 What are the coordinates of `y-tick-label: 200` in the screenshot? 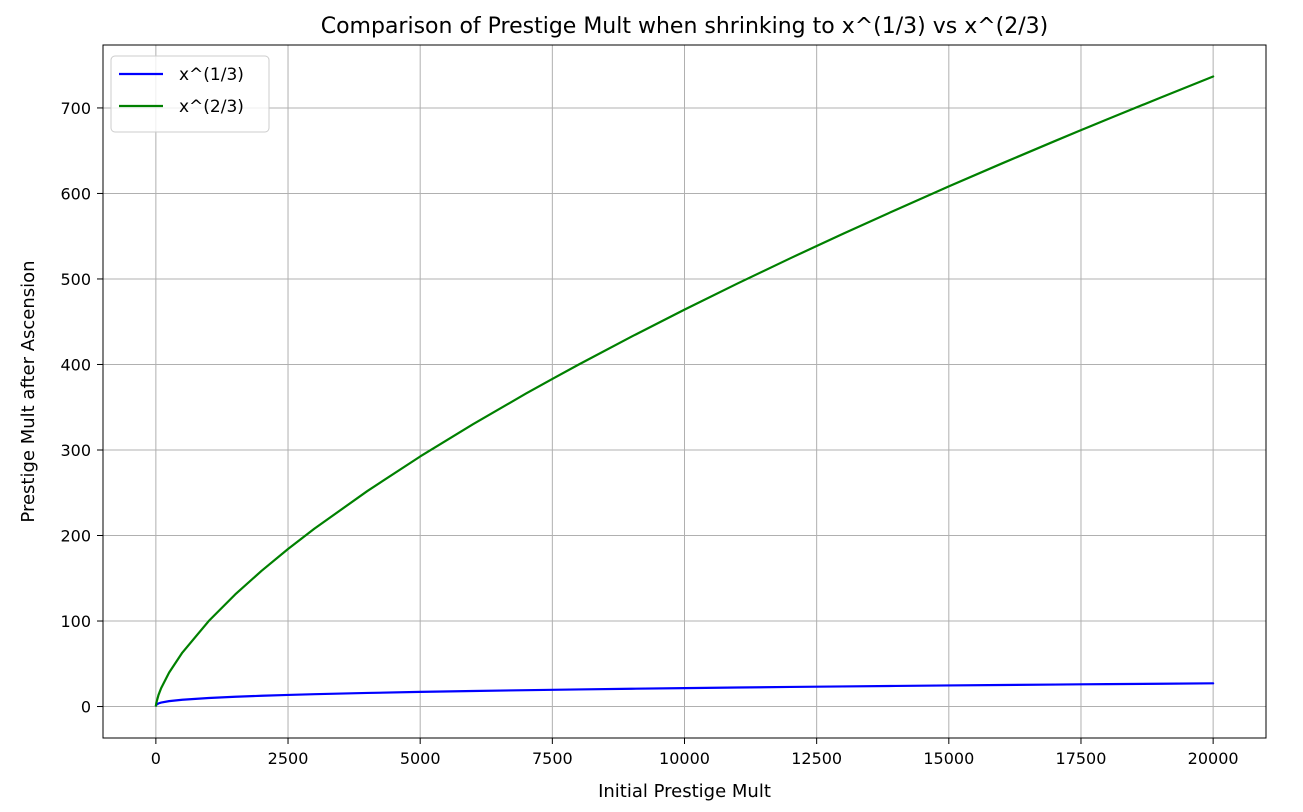 It's located at (75, 536).